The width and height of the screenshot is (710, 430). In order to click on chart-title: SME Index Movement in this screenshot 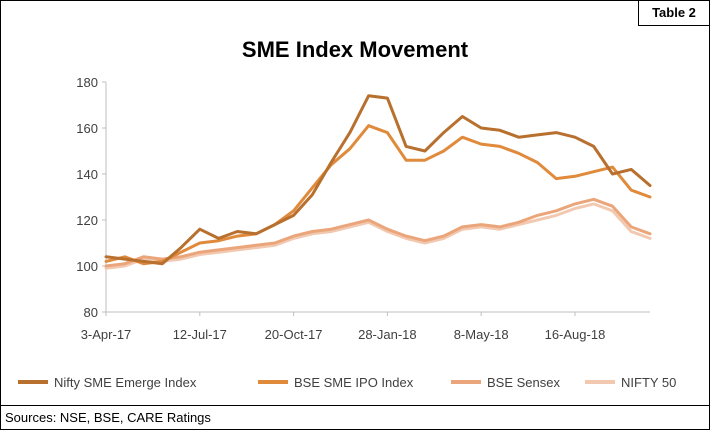, I will do `click(355, 49)`.